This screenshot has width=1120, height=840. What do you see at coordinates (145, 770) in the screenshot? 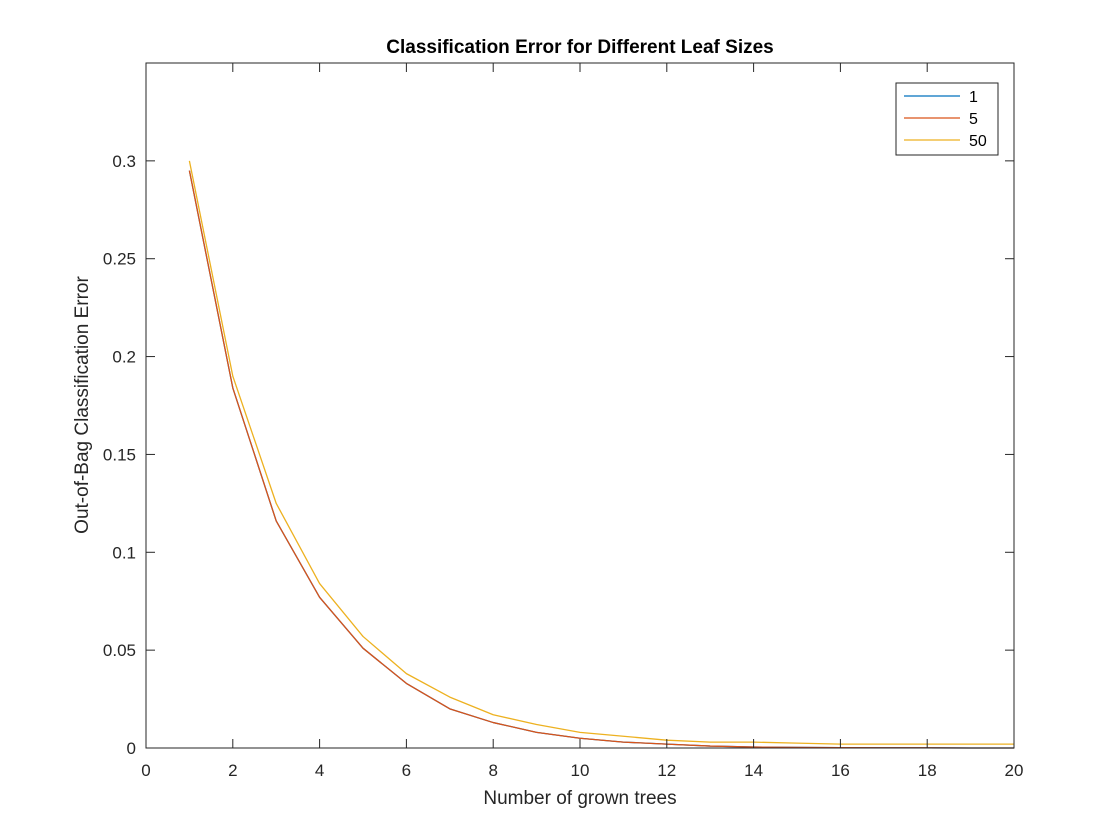
I see `x-tick-label: 0` at bounding box center [145, 770].